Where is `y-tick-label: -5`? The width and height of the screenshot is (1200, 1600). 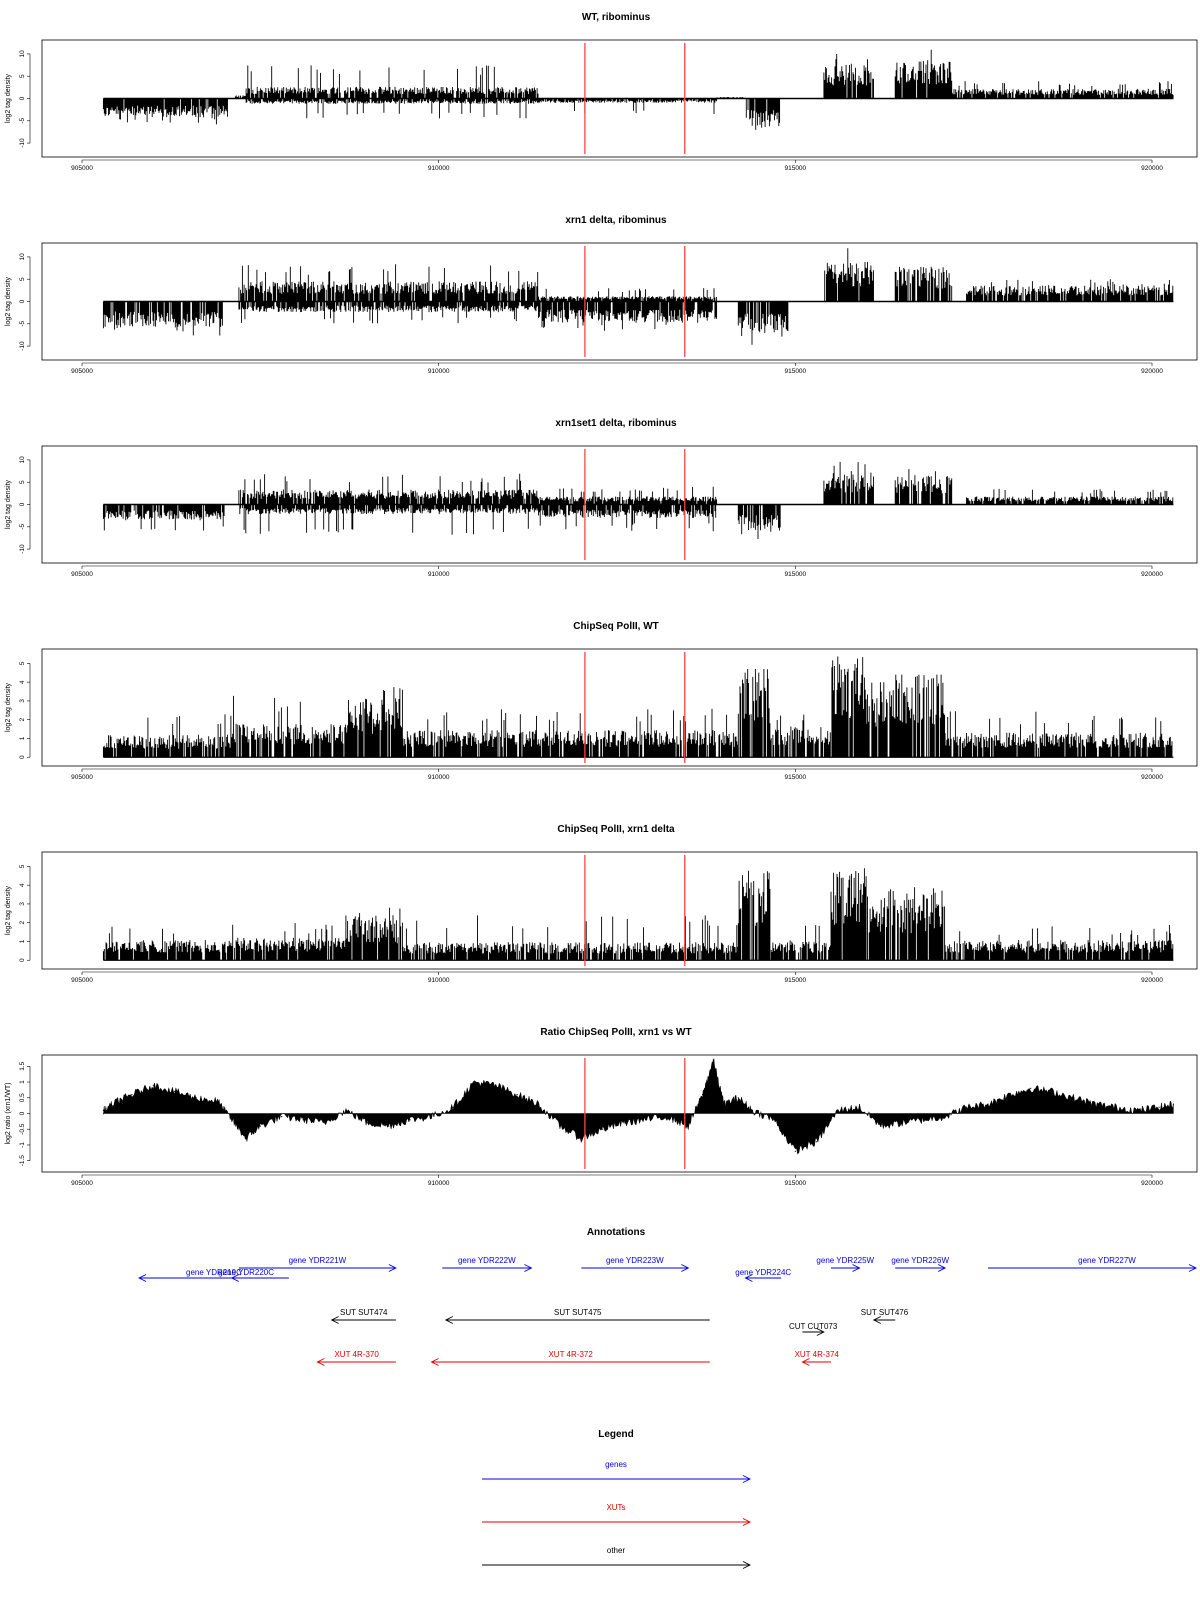
y-tick-label: -5 is located at coordinates (22, 324).